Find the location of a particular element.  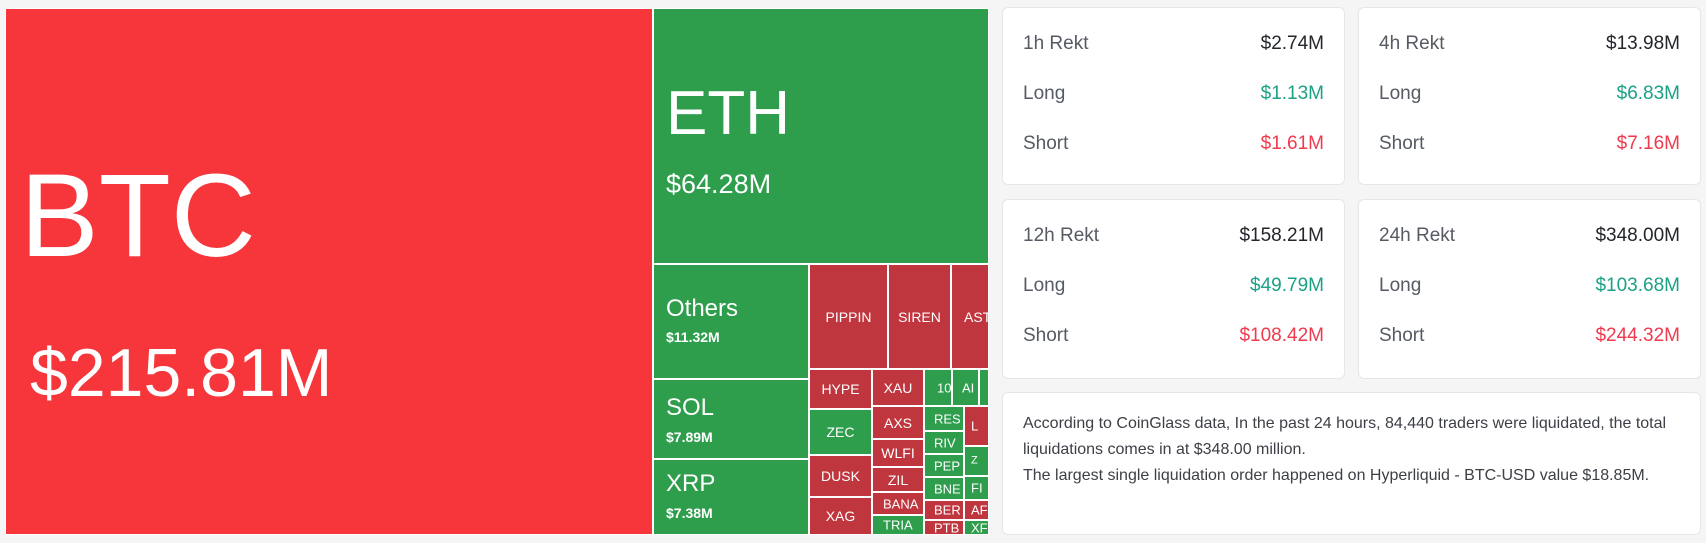

stat-short-row: Short $1.61M is located at coordinates (1173, 144).